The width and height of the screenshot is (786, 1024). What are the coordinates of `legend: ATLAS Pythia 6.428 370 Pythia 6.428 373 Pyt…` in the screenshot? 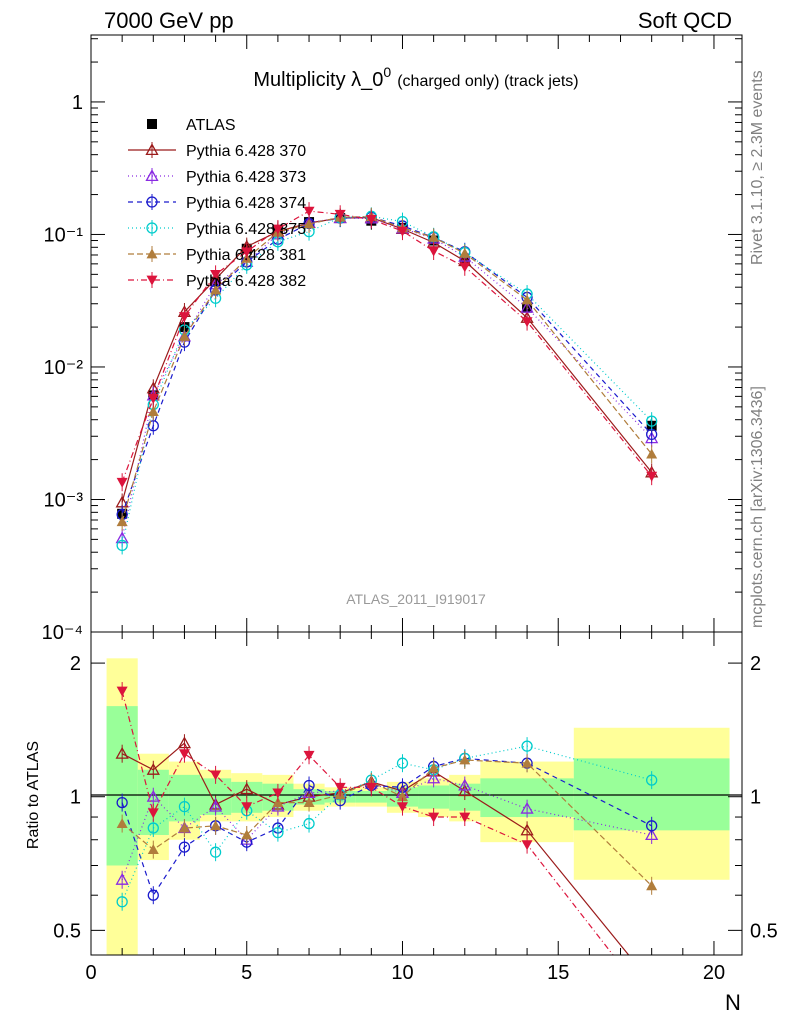 It's located at (217, 203).